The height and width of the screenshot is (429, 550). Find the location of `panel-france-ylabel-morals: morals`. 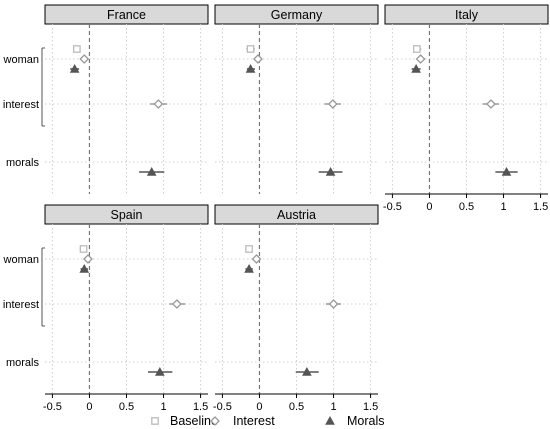

panel-france-ylabel-morals: morals is located at coordinates (23, 163).